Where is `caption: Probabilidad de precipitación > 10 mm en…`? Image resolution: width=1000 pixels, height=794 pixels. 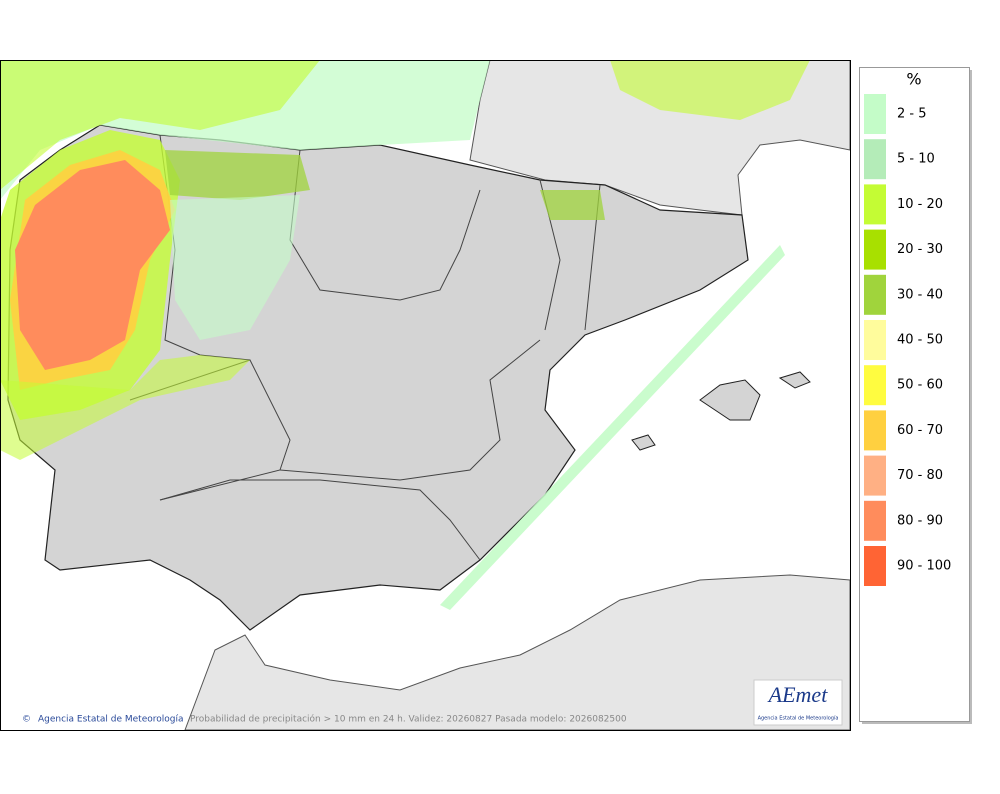
caption: Probabilidad de precipitación > 10 mm en… is located at coordinates (408, 719).